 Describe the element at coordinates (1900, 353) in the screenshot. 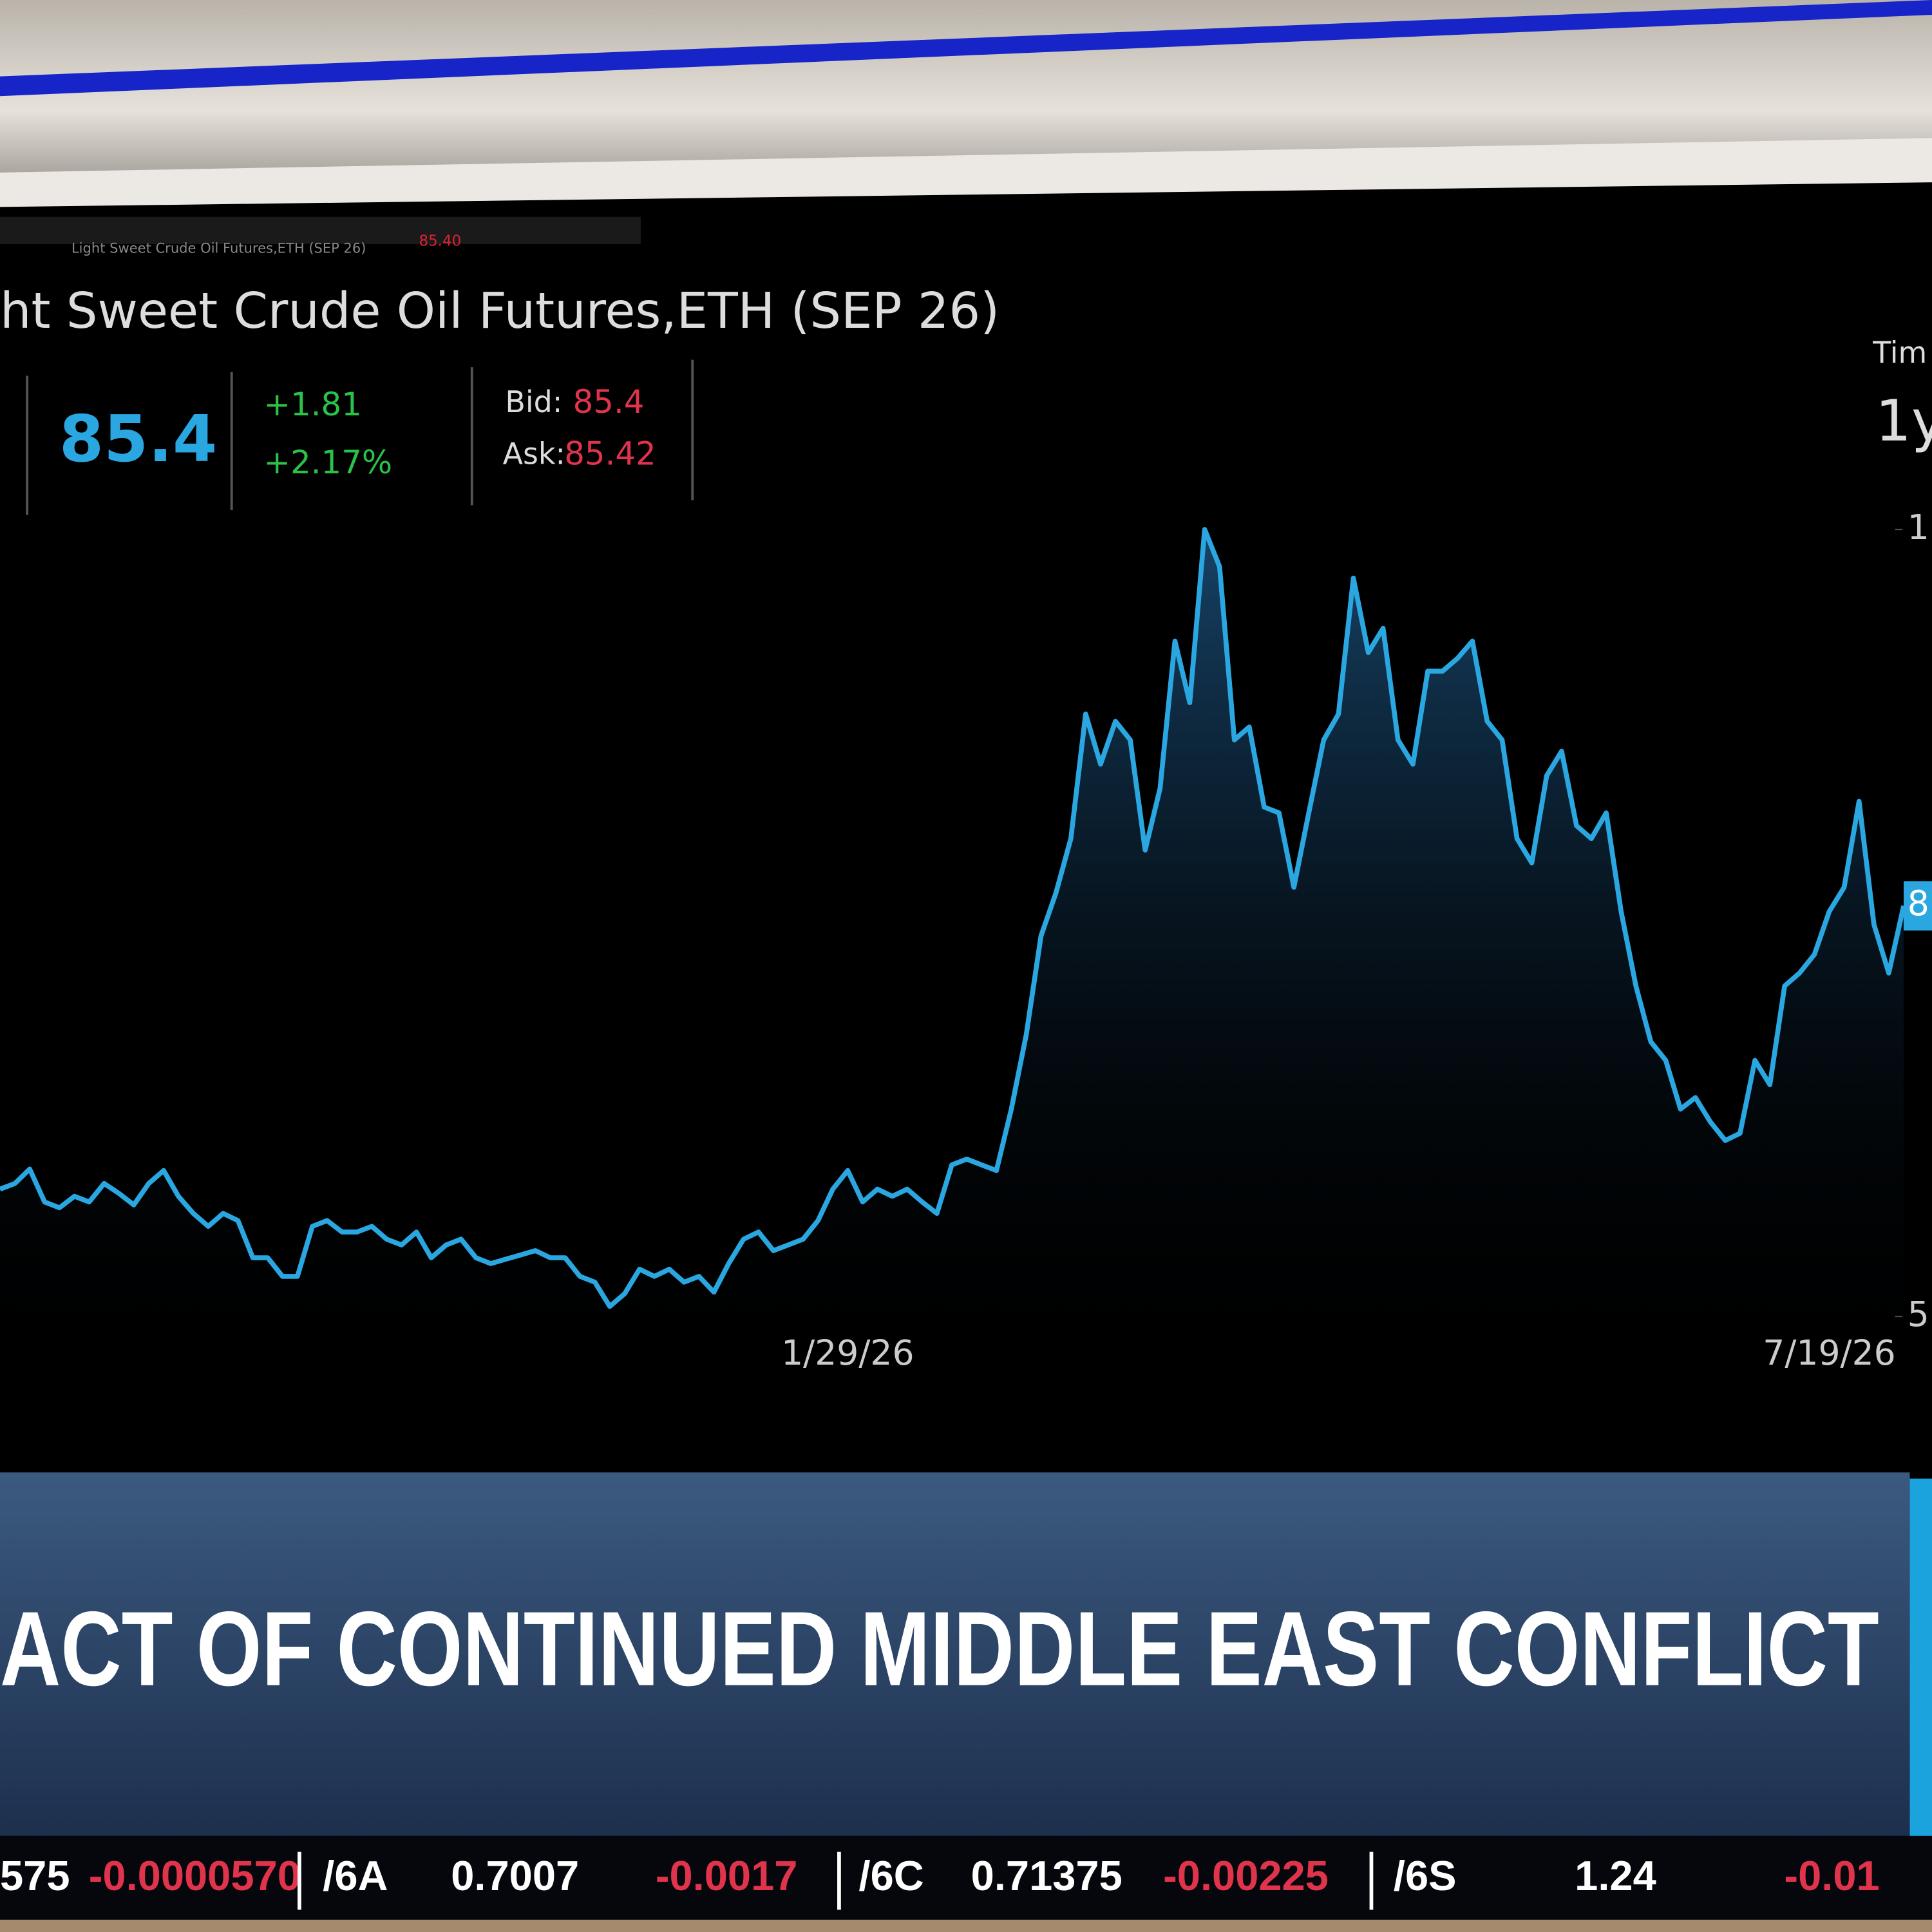

I see `timeframe-label: Tim` at that location.